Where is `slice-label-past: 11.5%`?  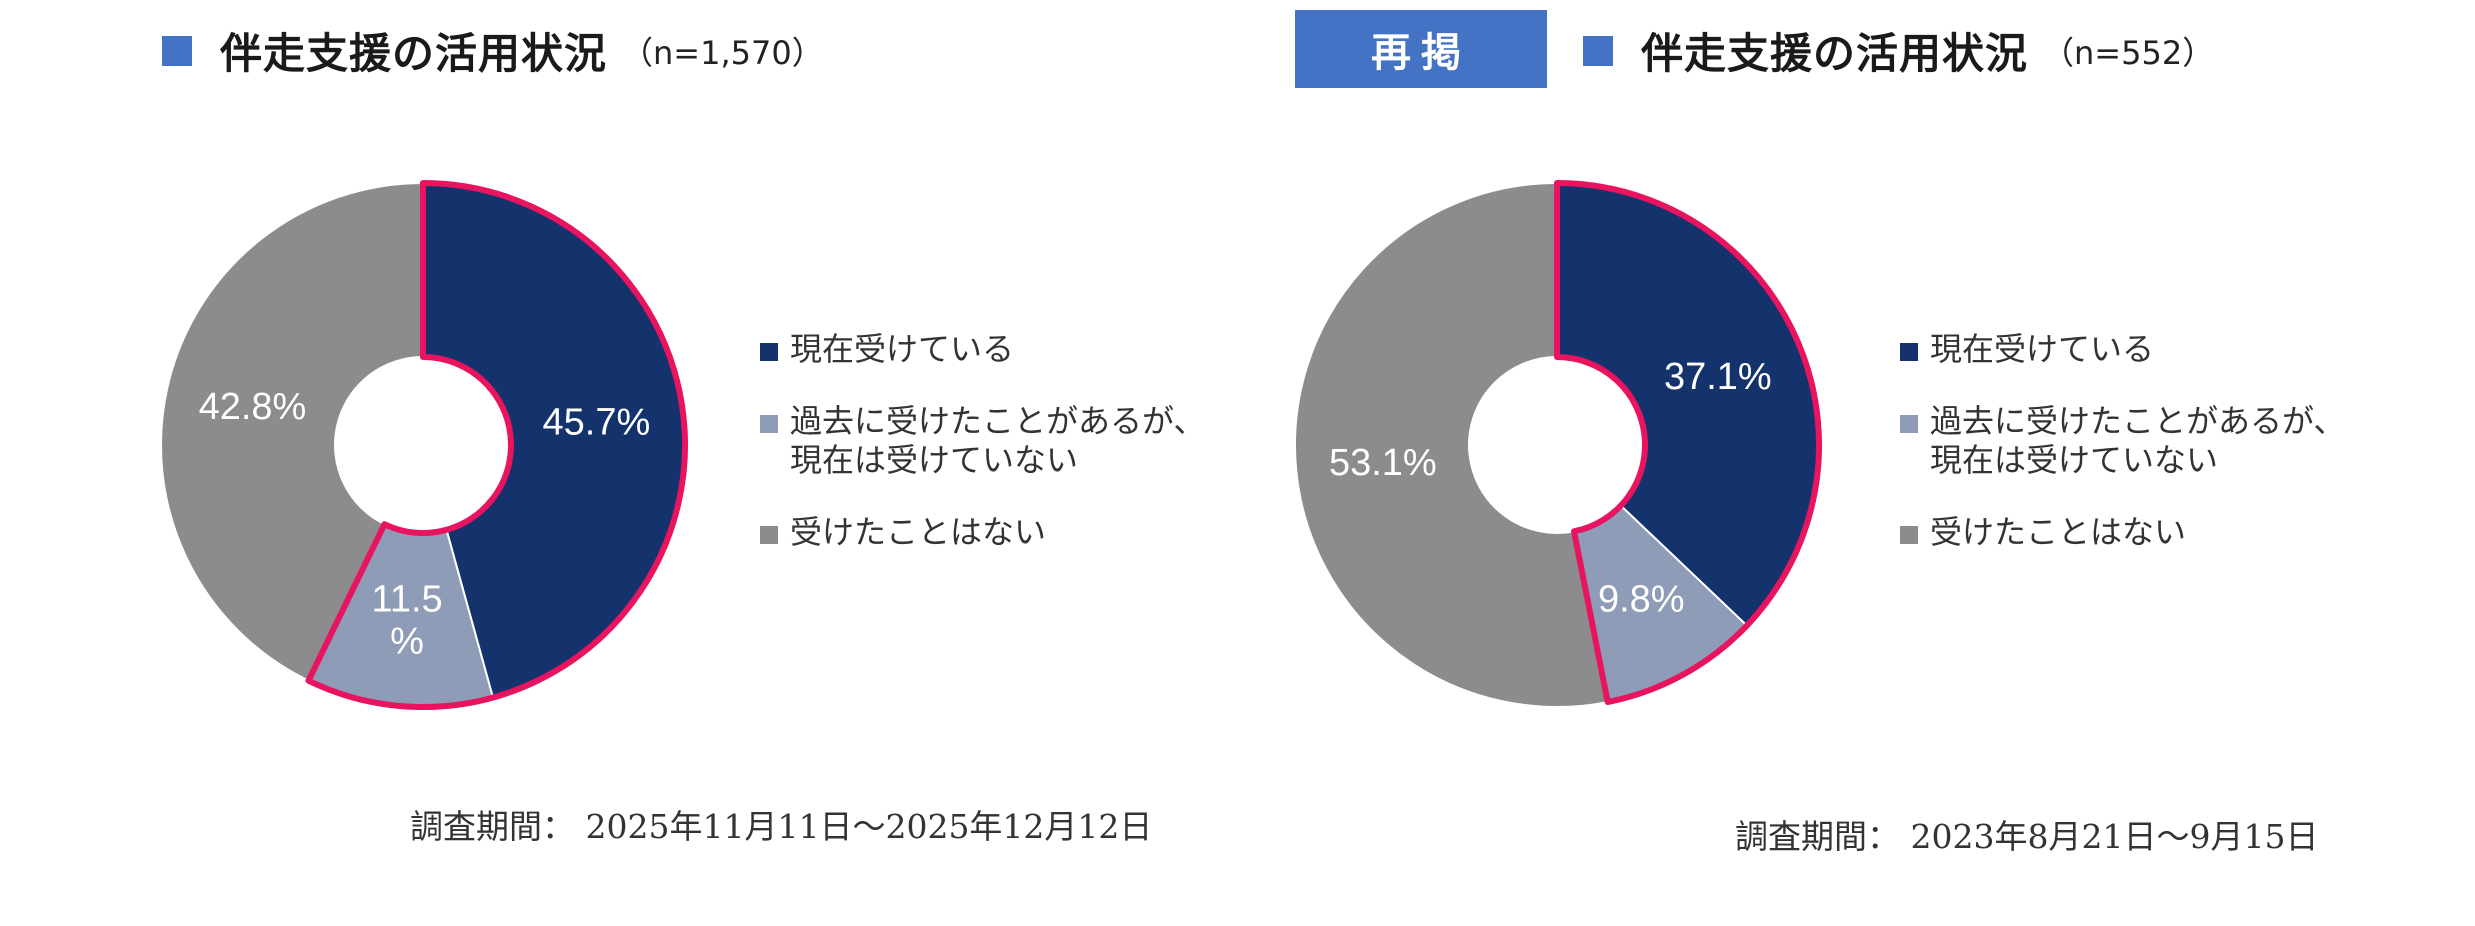 slice-label-past: 11.5% is located at coordinates (407, 620).